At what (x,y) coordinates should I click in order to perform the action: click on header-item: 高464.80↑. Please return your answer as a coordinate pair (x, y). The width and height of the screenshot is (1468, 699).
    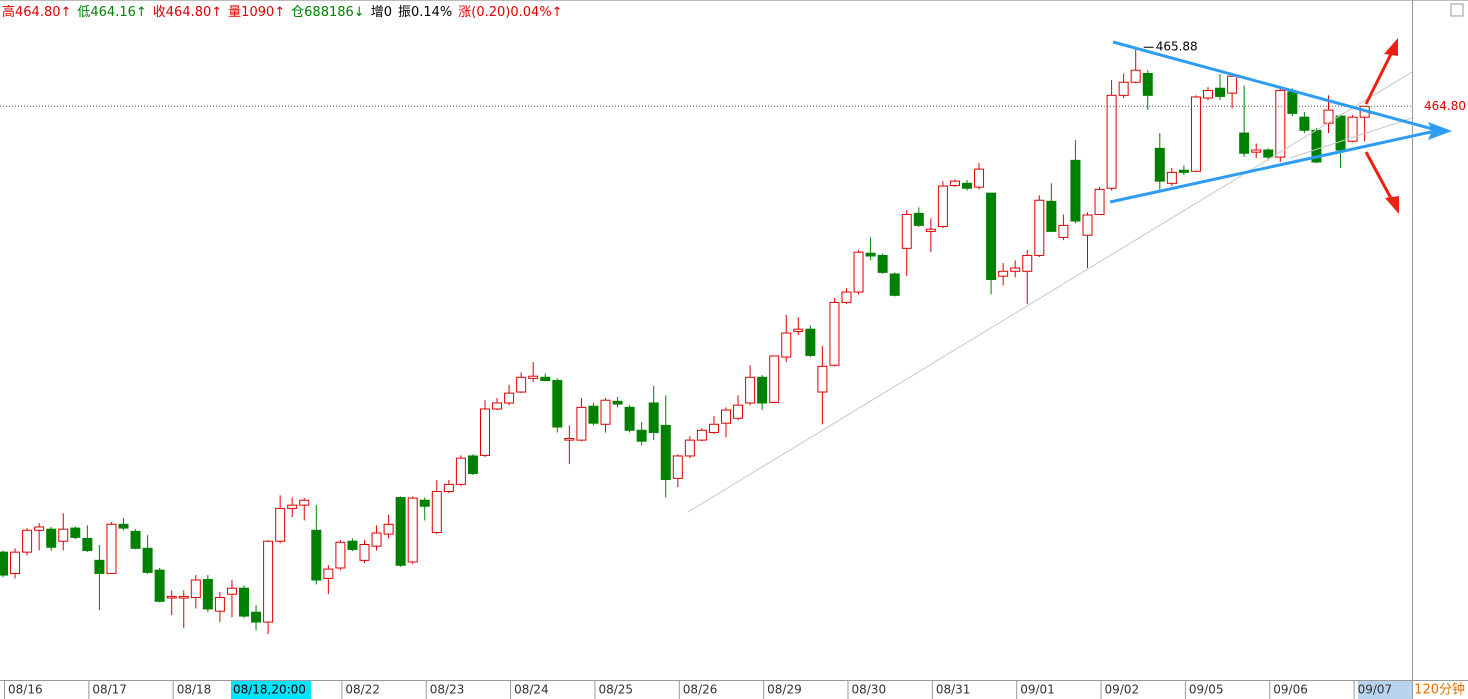
    Looking at the image, I should click on (36, 12).